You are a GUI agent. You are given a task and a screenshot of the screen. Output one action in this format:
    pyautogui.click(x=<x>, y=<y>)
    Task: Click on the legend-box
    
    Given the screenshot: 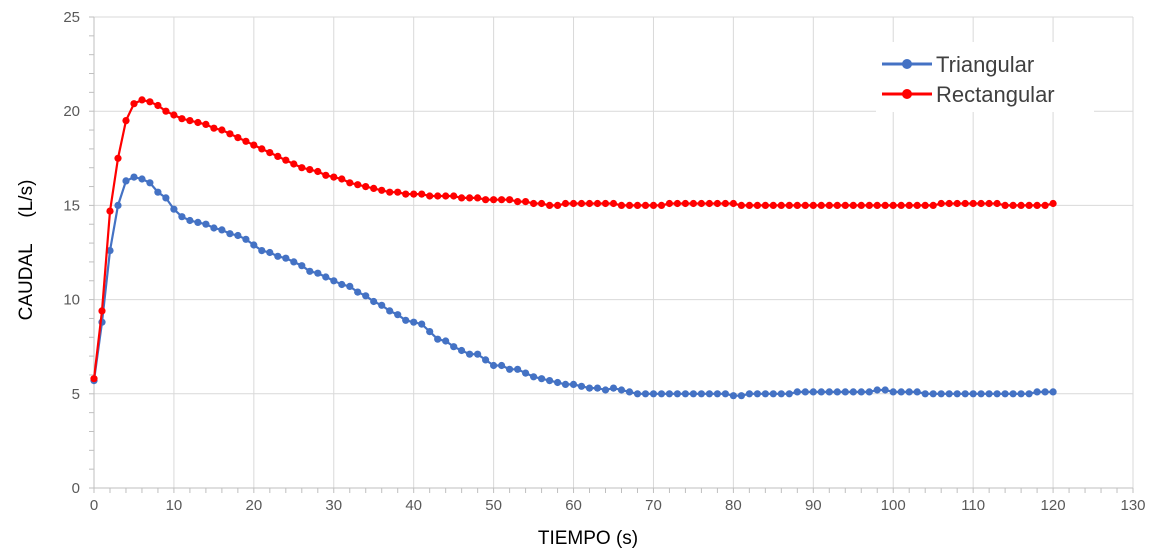 What is the action you would take?
    pyautogui.click(x=985, y=77)
    